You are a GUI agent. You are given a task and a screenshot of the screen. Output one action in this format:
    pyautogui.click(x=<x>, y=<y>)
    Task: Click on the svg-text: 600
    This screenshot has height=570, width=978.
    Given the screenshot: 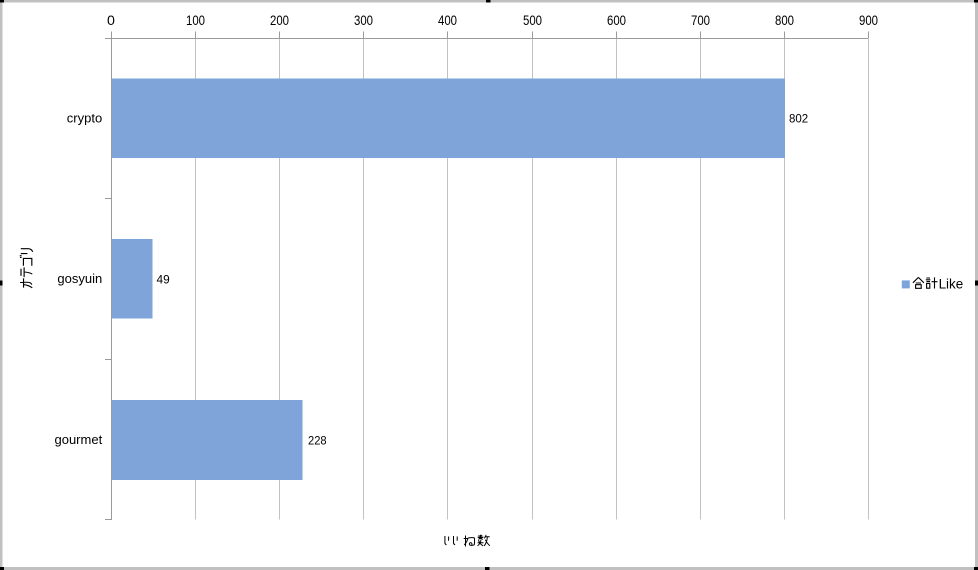 What is the action you would take?
    pyautogui.click(x=616, y=21)
    